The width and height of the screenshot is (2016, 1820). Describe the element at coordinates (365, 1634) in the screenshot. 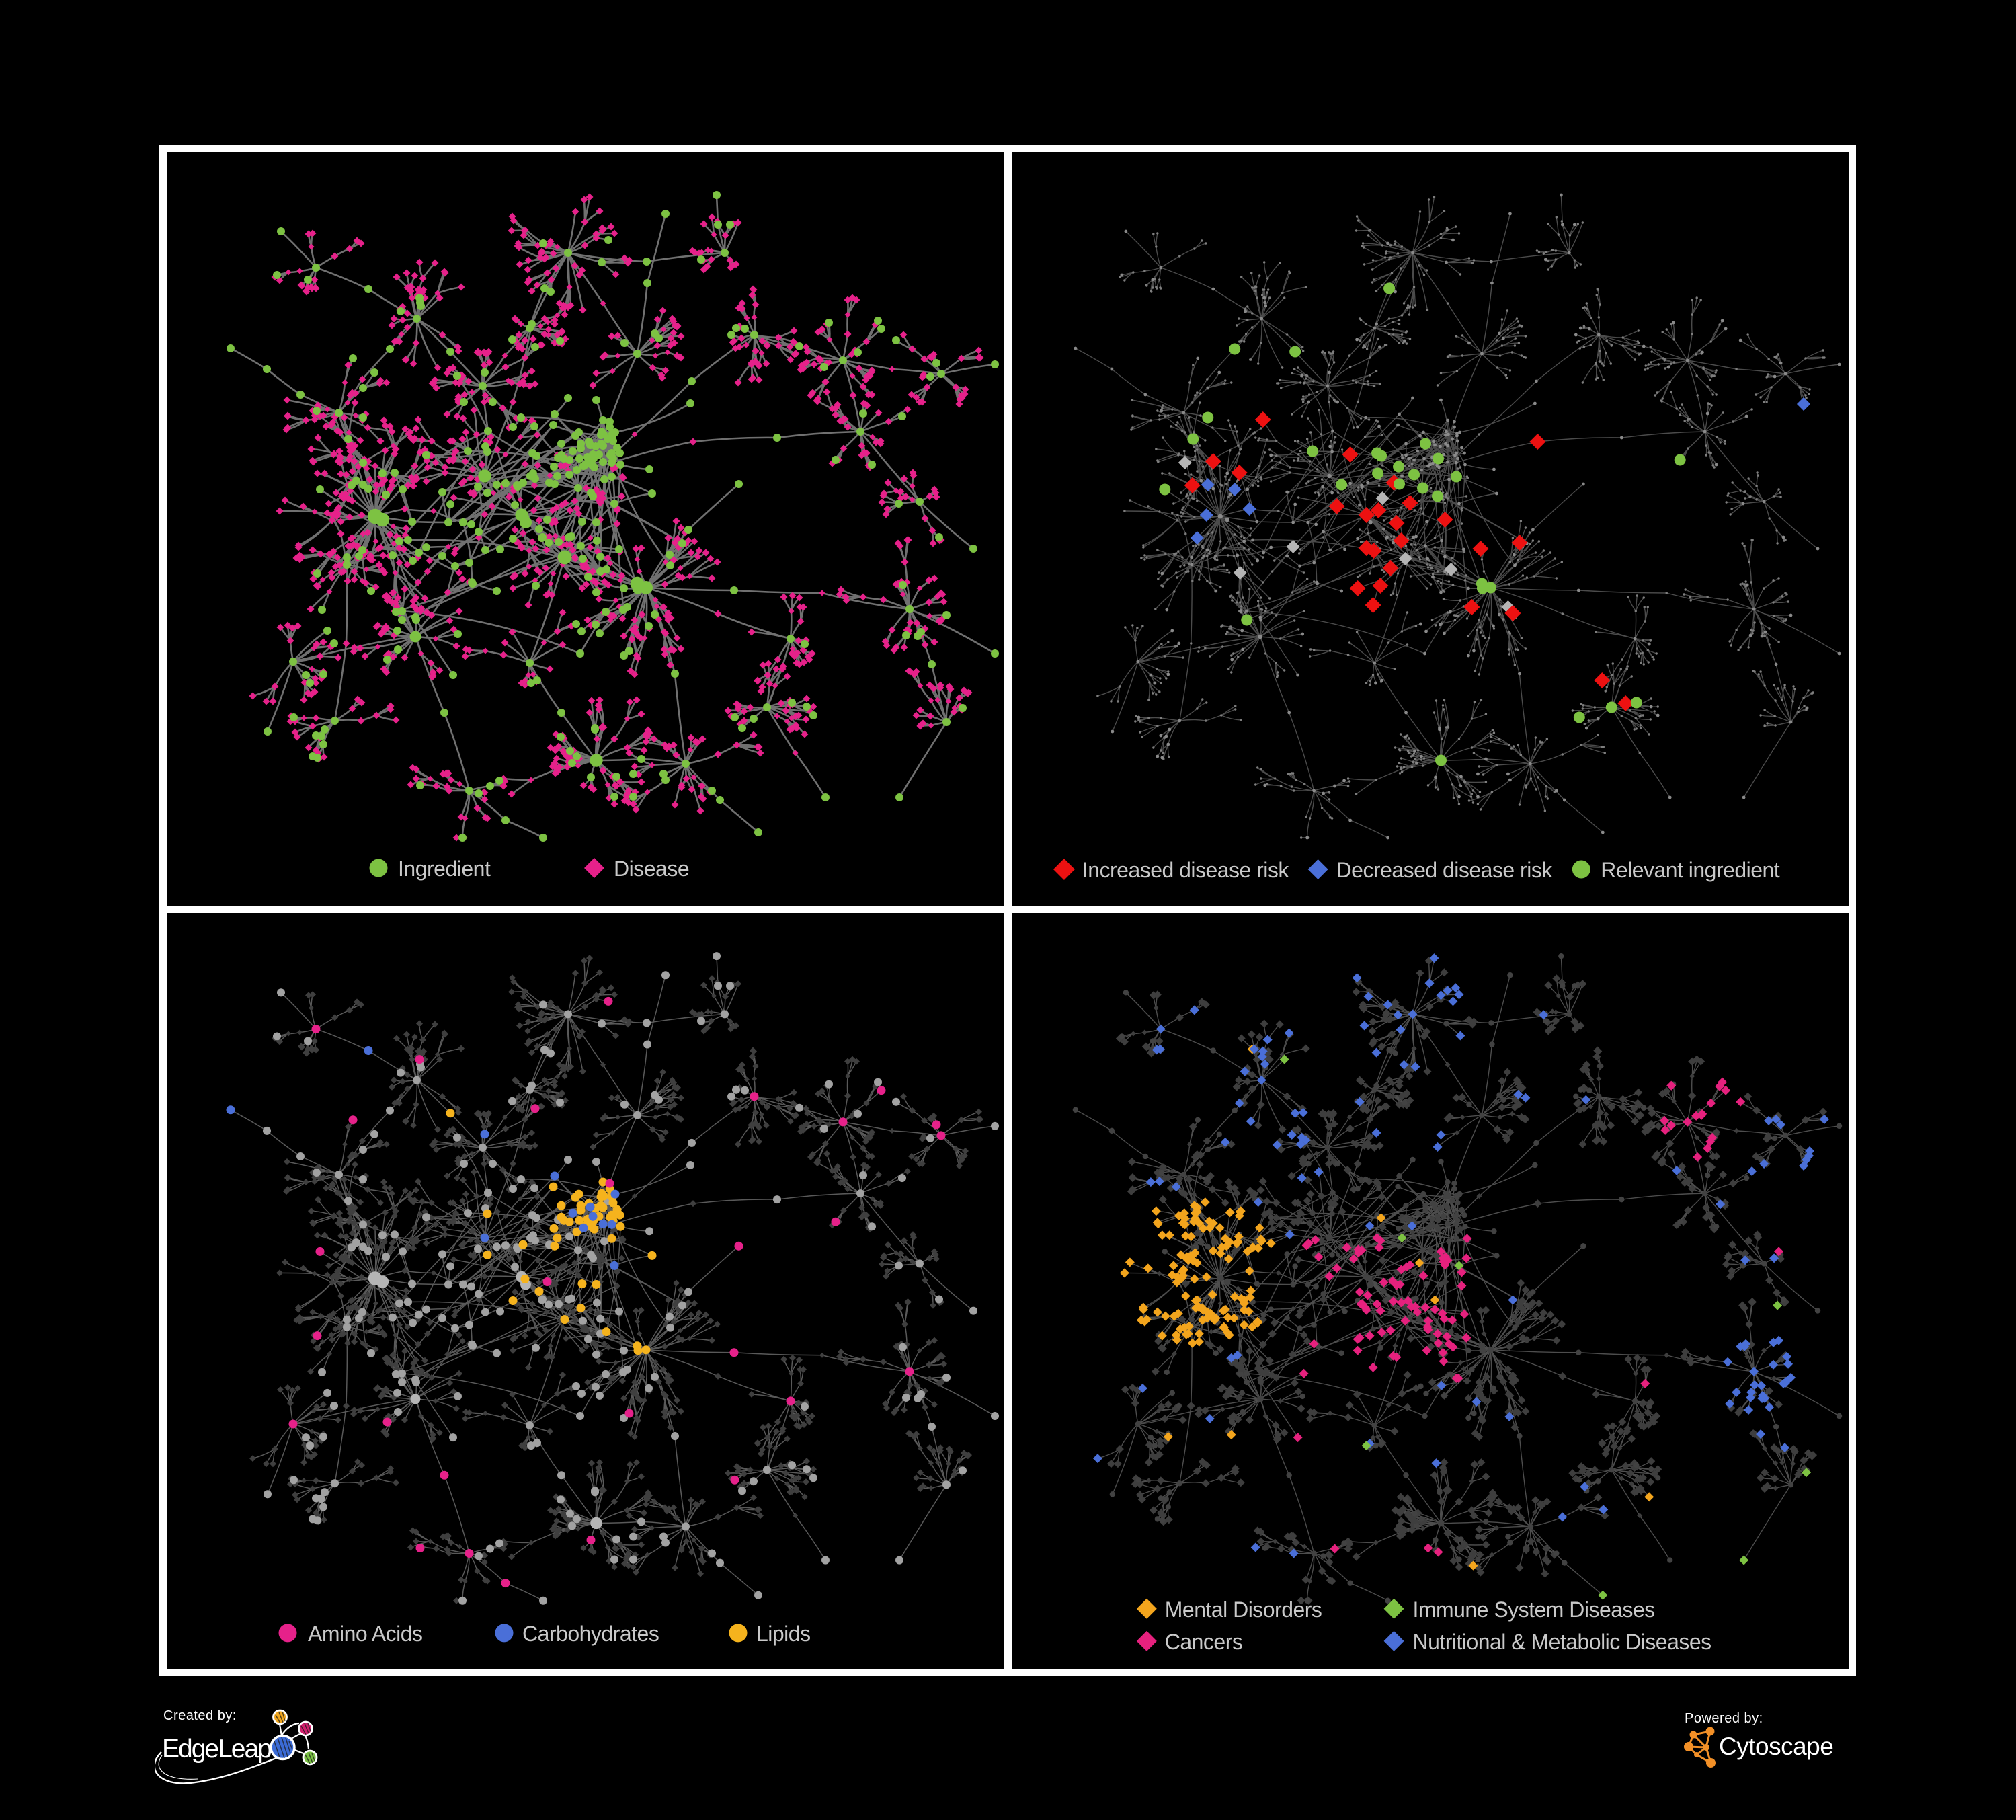

I see `svg-text: Amino Acids` at that location.